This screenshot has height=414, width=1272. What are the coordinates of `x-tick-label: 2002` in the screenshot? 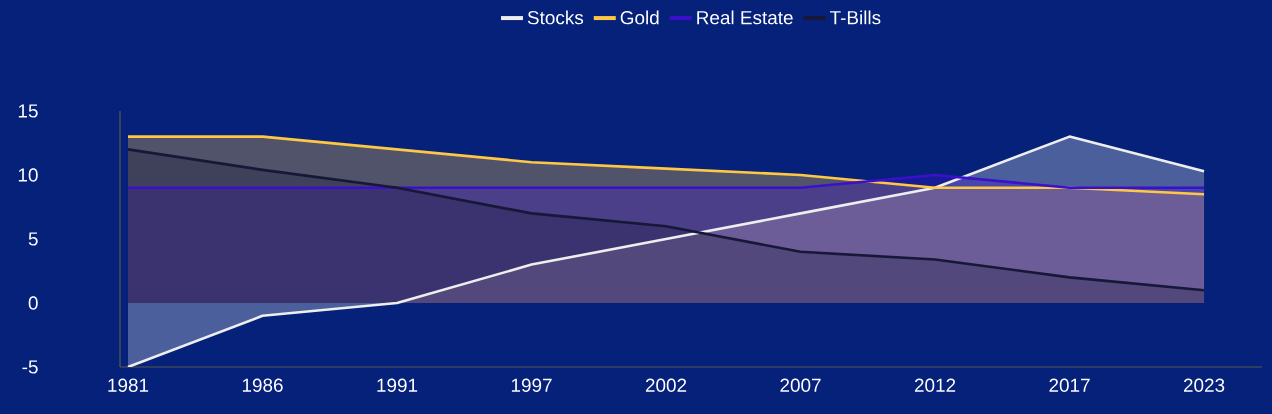 It's located at (666, 385).